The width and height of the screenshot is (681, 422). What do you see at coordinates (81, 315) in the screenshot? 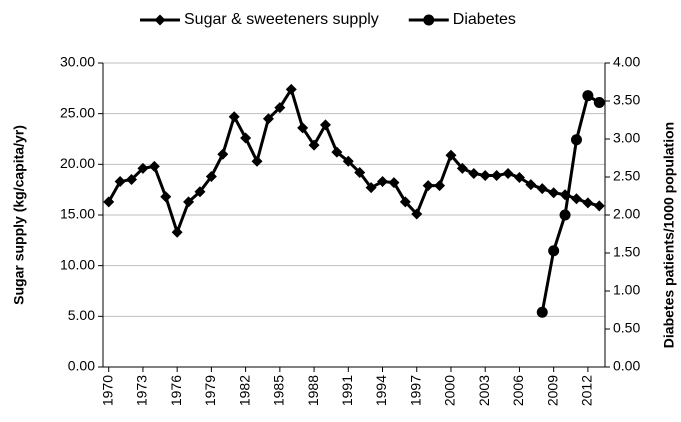
I see `y-tick-label: 5.00` at bounding box center [81, 315].